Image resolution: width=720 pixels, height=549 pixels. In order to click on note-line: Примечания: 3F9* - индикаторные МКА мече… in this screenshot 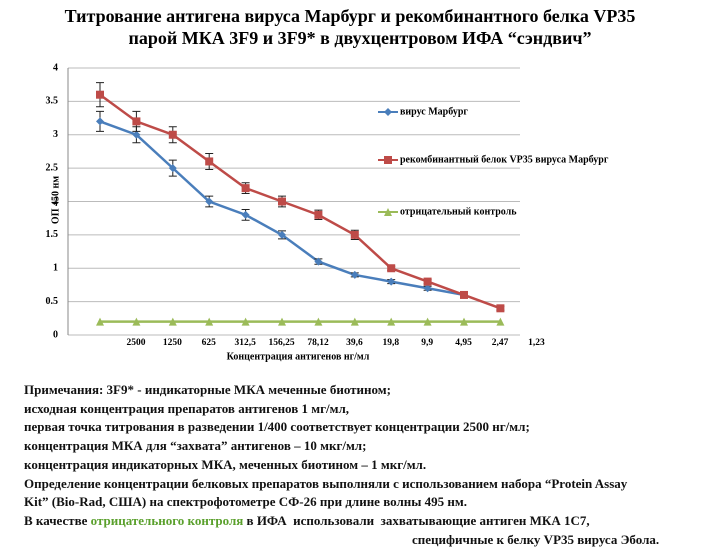, I will do `click(207, 389)`.